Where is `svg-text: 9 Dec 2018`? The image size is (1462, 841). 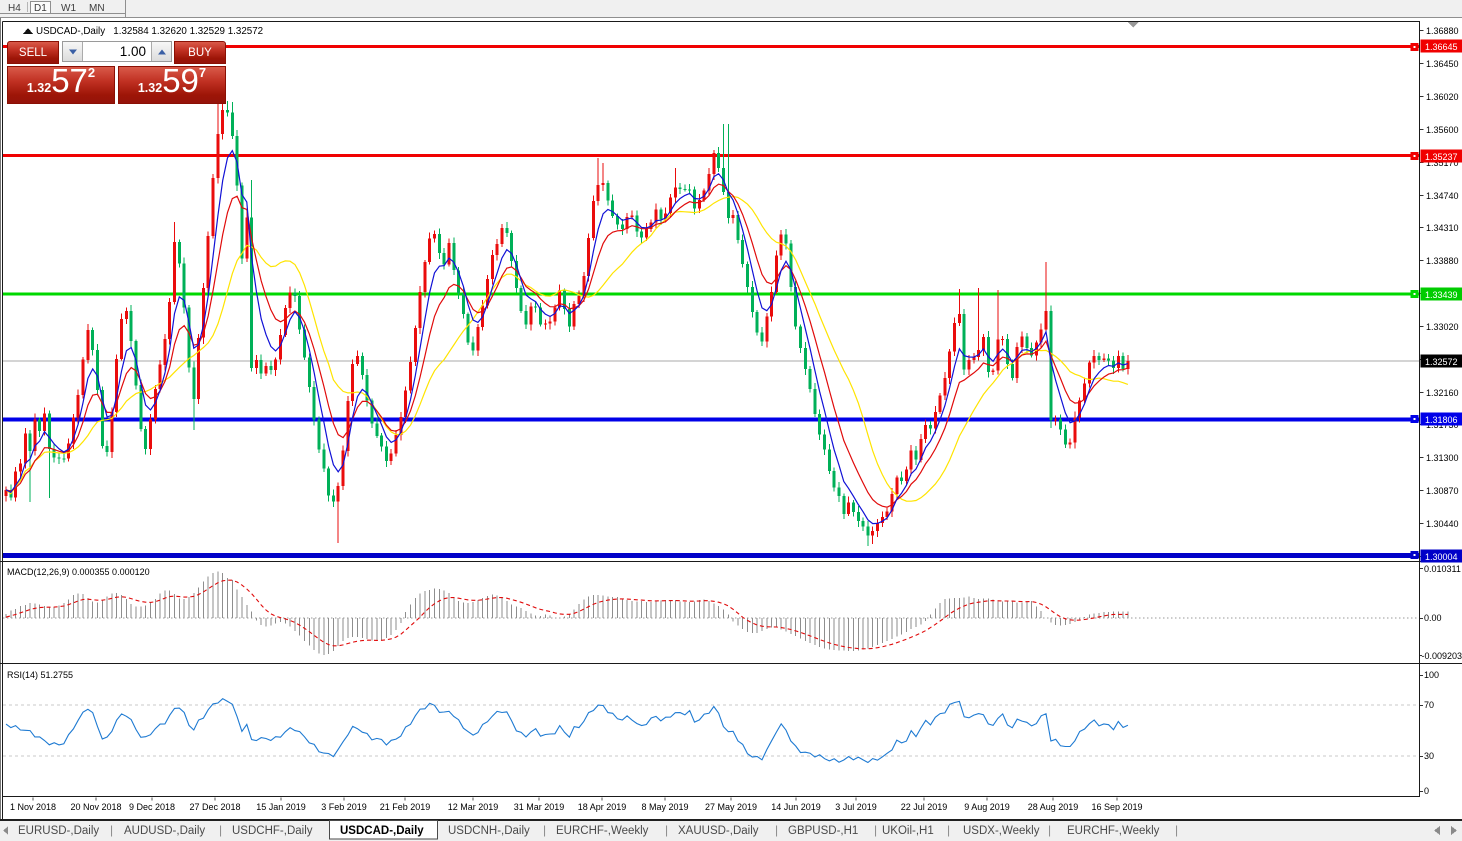
svg-text: 9 Dec 2018 is located at coordinates (152, 807).